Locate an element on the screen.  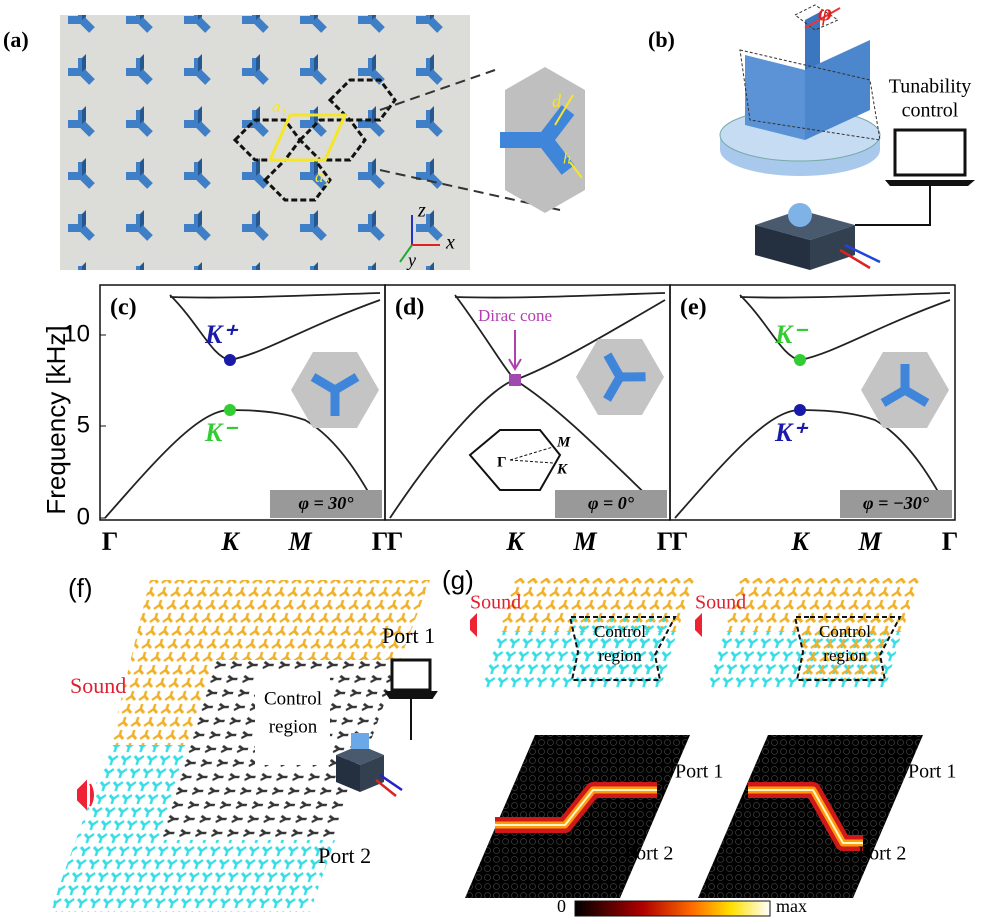
point-label: K⁻ is located at coordinates (221, 432).